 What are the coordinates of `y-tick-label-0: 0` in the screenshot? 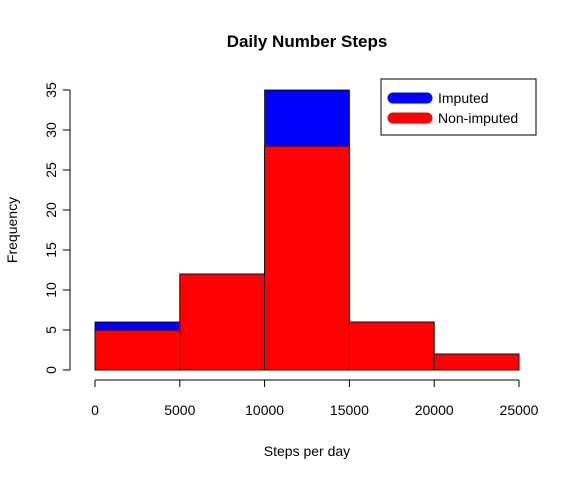 It's located at (51, 370).